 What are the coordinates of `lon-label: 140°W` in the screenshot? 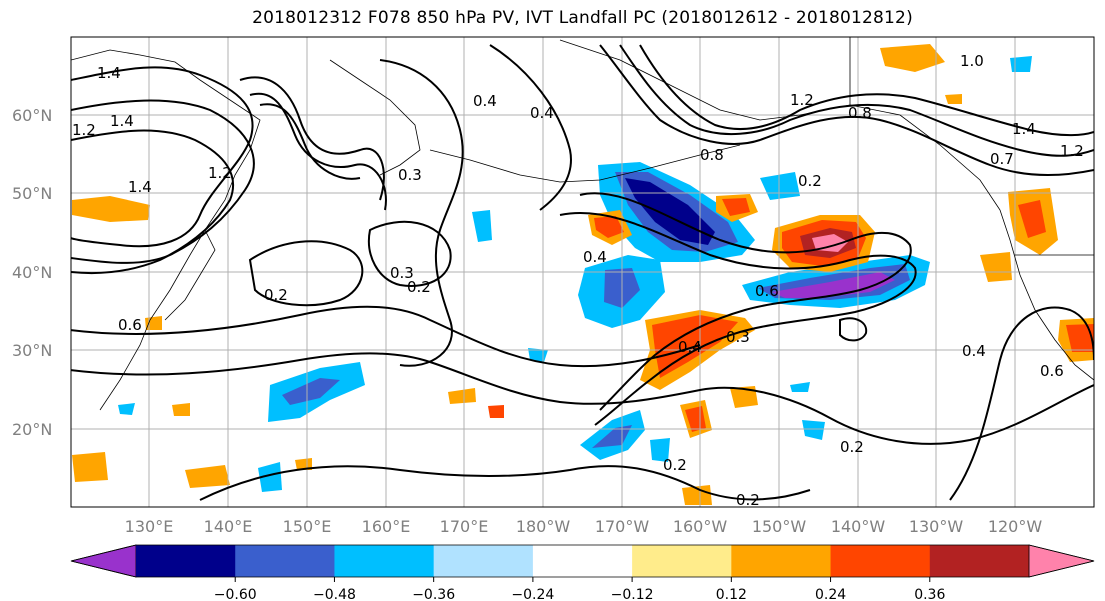 It's located at (858, 526).